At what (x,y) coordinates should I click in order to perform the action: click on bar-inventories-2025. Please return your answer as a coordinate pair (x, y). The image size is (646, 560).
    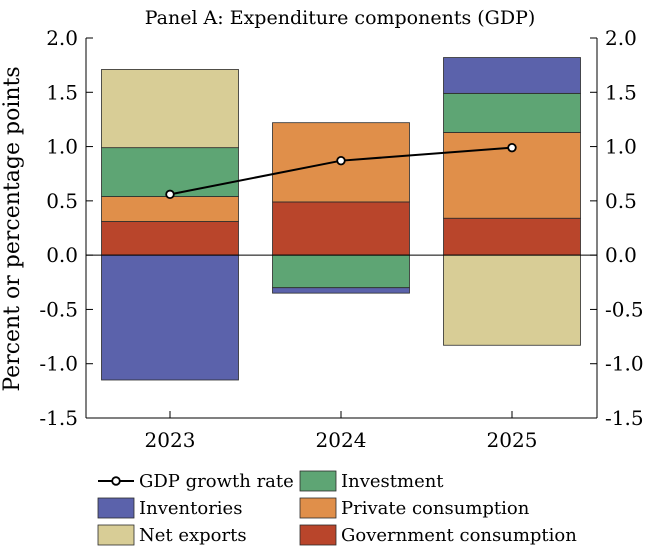
    Looking at the image, I should click on (512, 75).